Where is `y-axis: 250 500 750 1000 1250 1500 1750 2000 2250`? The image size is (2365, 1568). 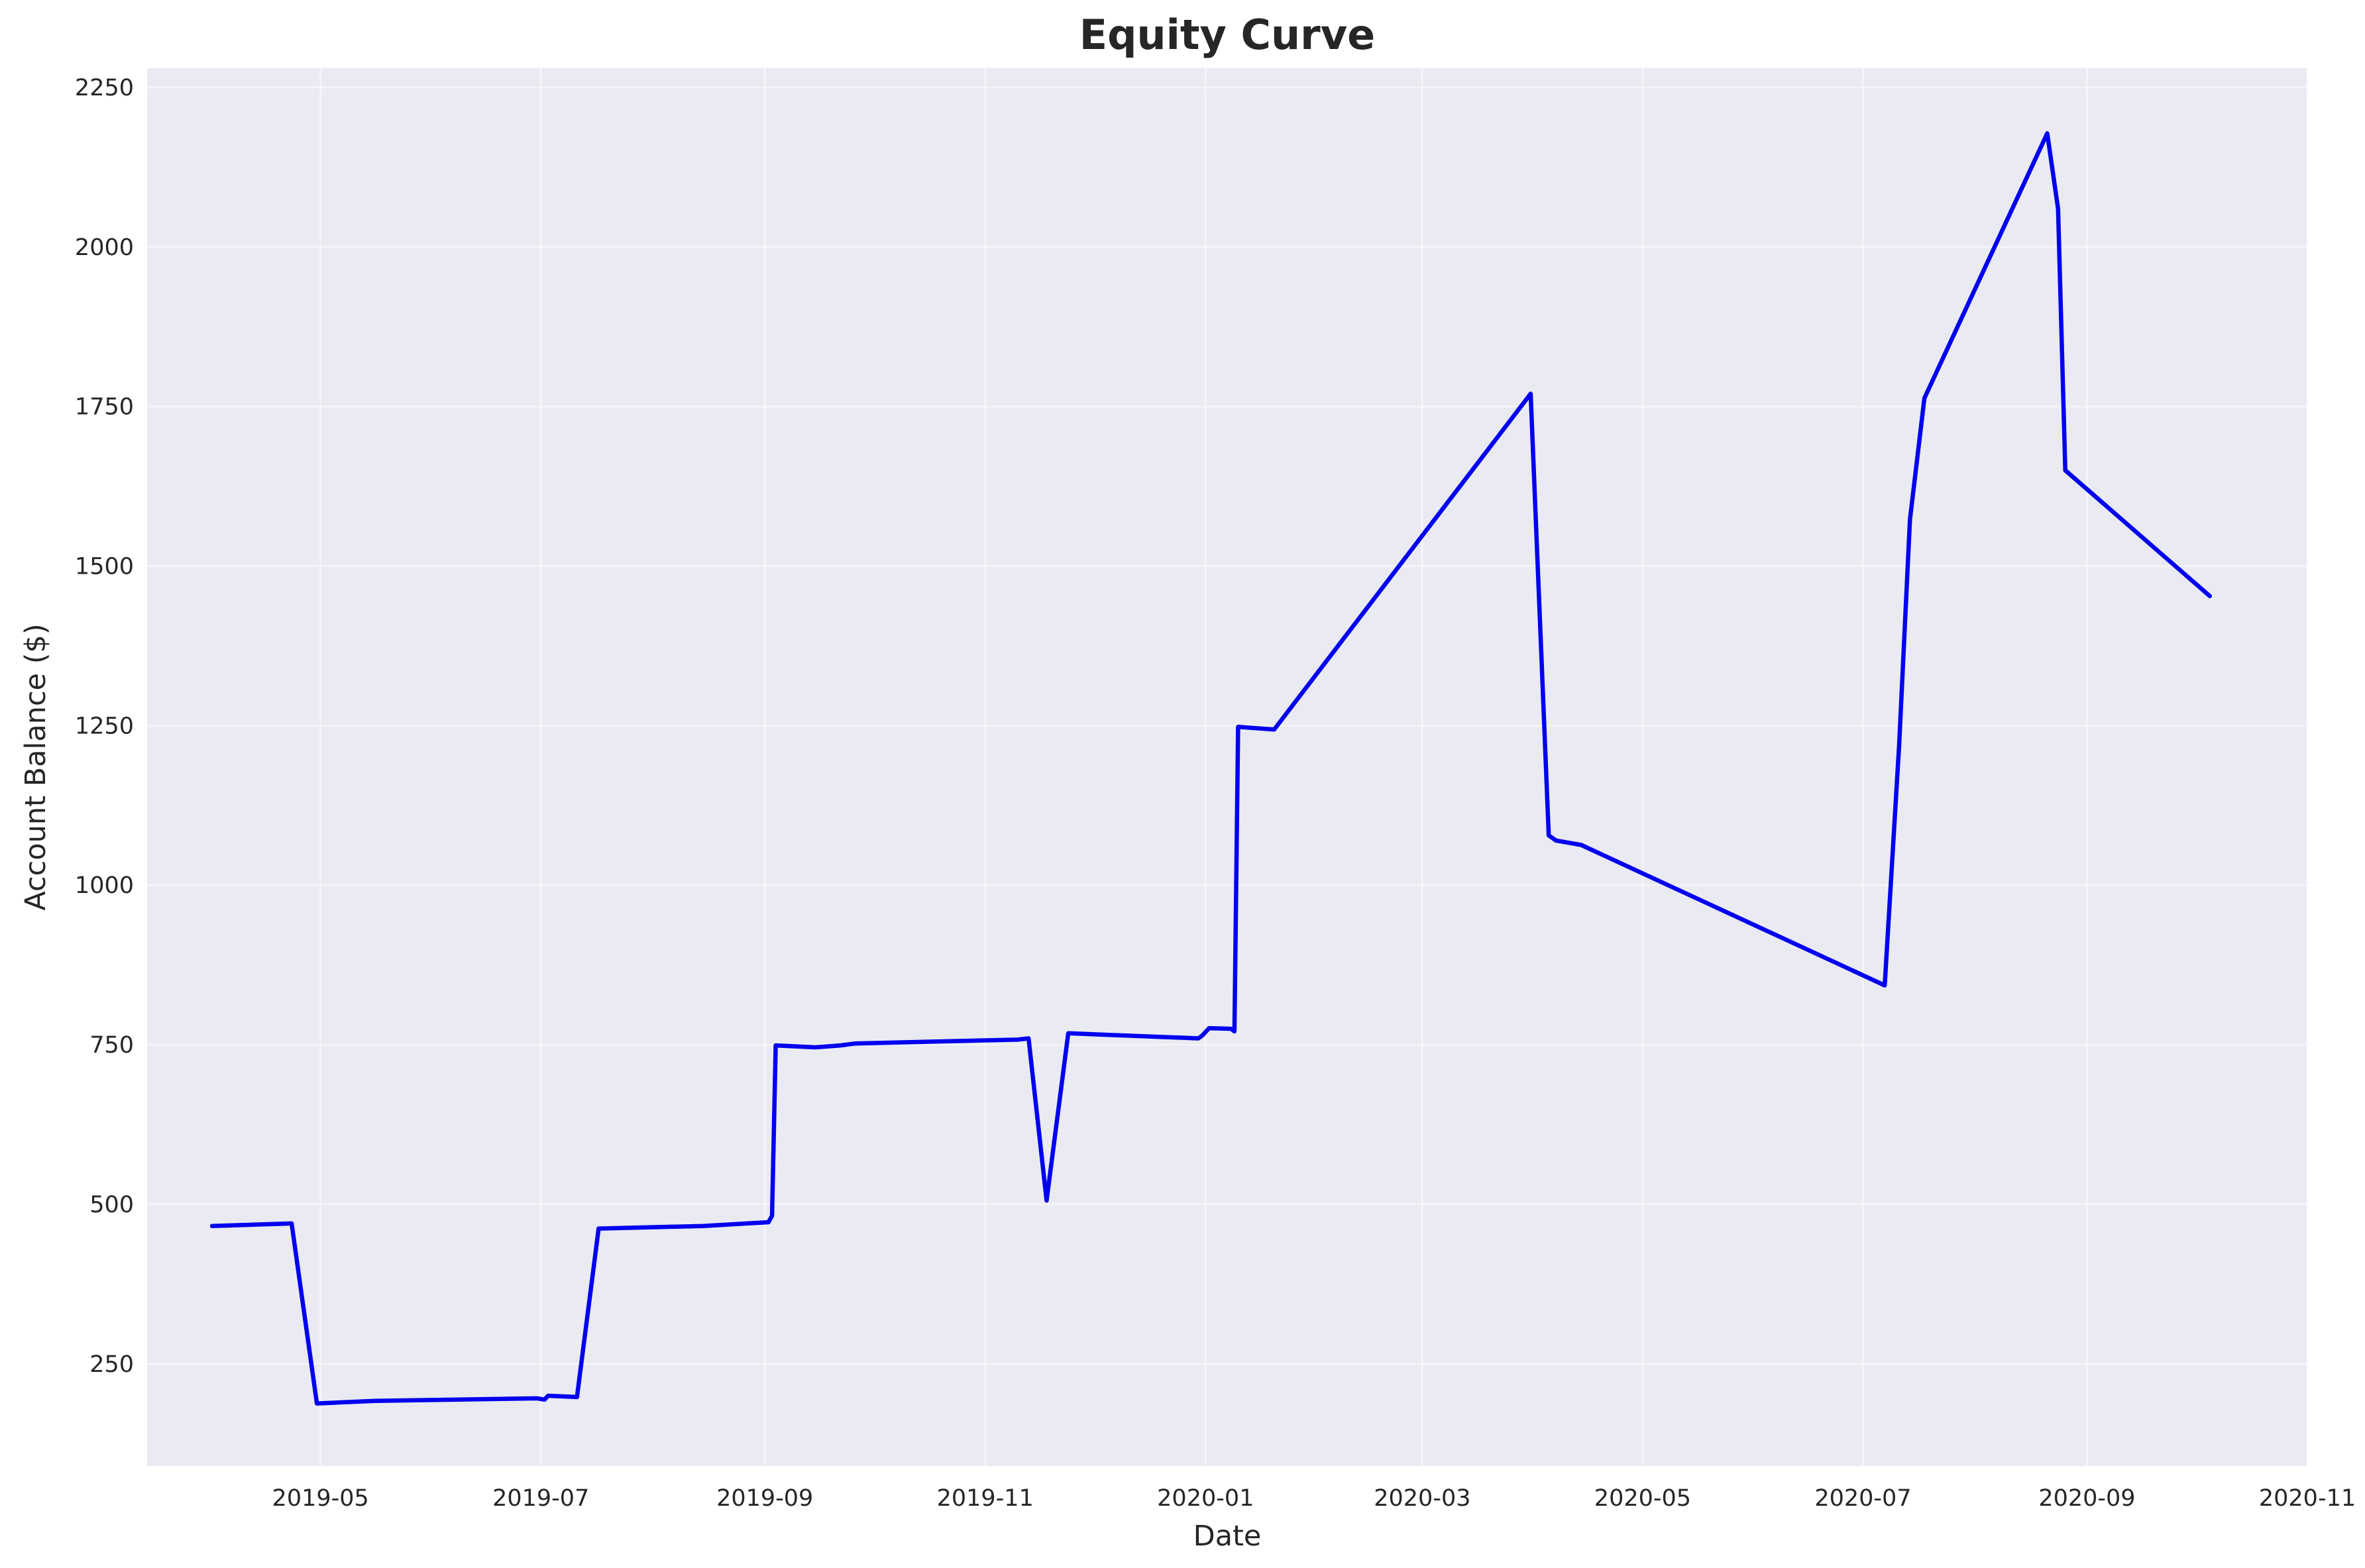 y-axis: 250 500 750 1000 1250 1500 1750 2000 2250 is located at coordinates (104, 726).